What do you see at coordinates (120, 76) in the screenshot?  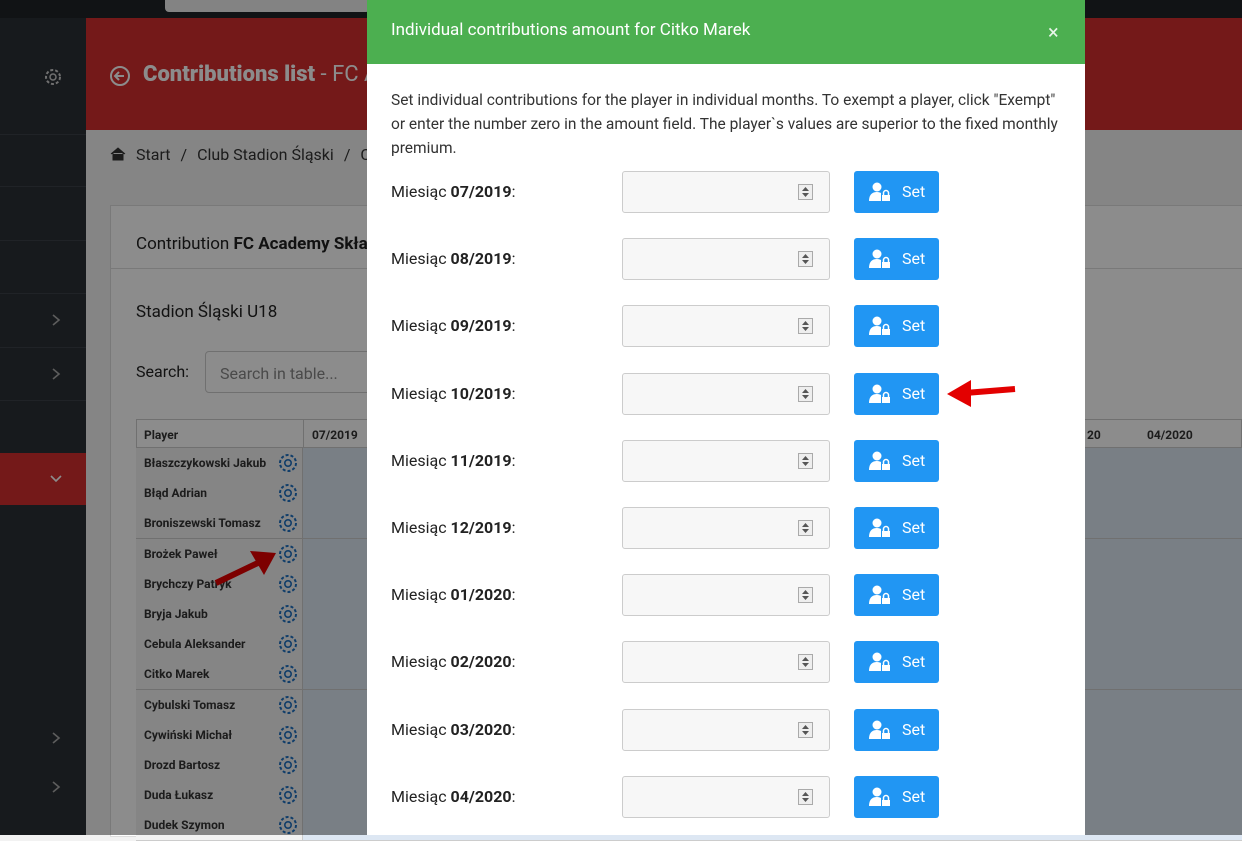 I see `back-icon` at bounding box center [120, 76].